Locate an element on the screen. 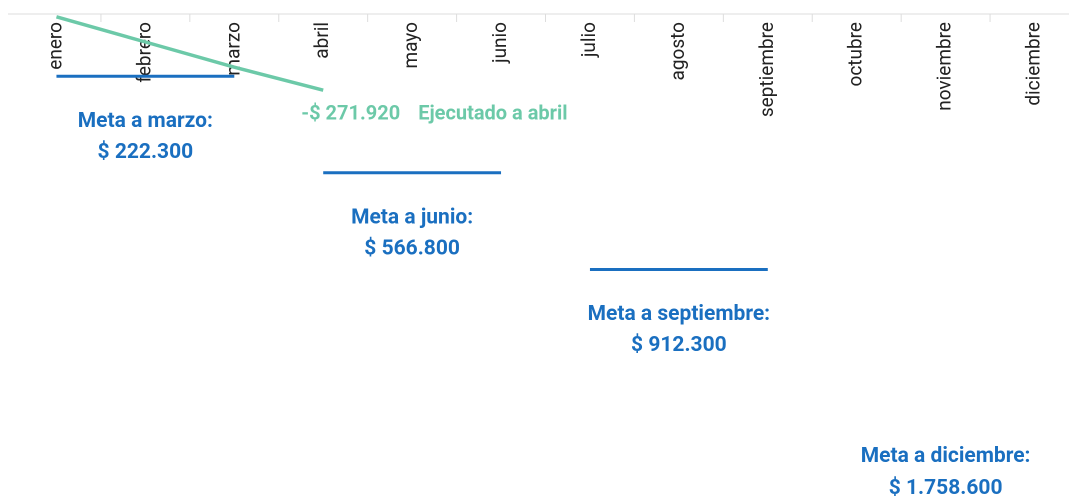 The image size is (1069, 504). x-tick-label: noviembre is located at coordinates (944, 66).